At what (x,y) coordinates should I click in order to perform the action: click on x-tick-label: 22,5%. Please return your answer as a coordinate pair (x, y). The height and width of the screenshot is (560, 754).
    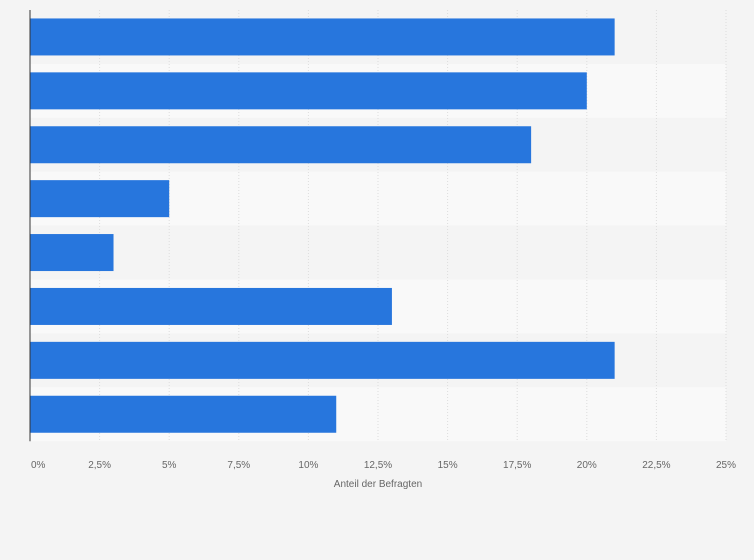
    Looking at the image, I should click on (656, 465).